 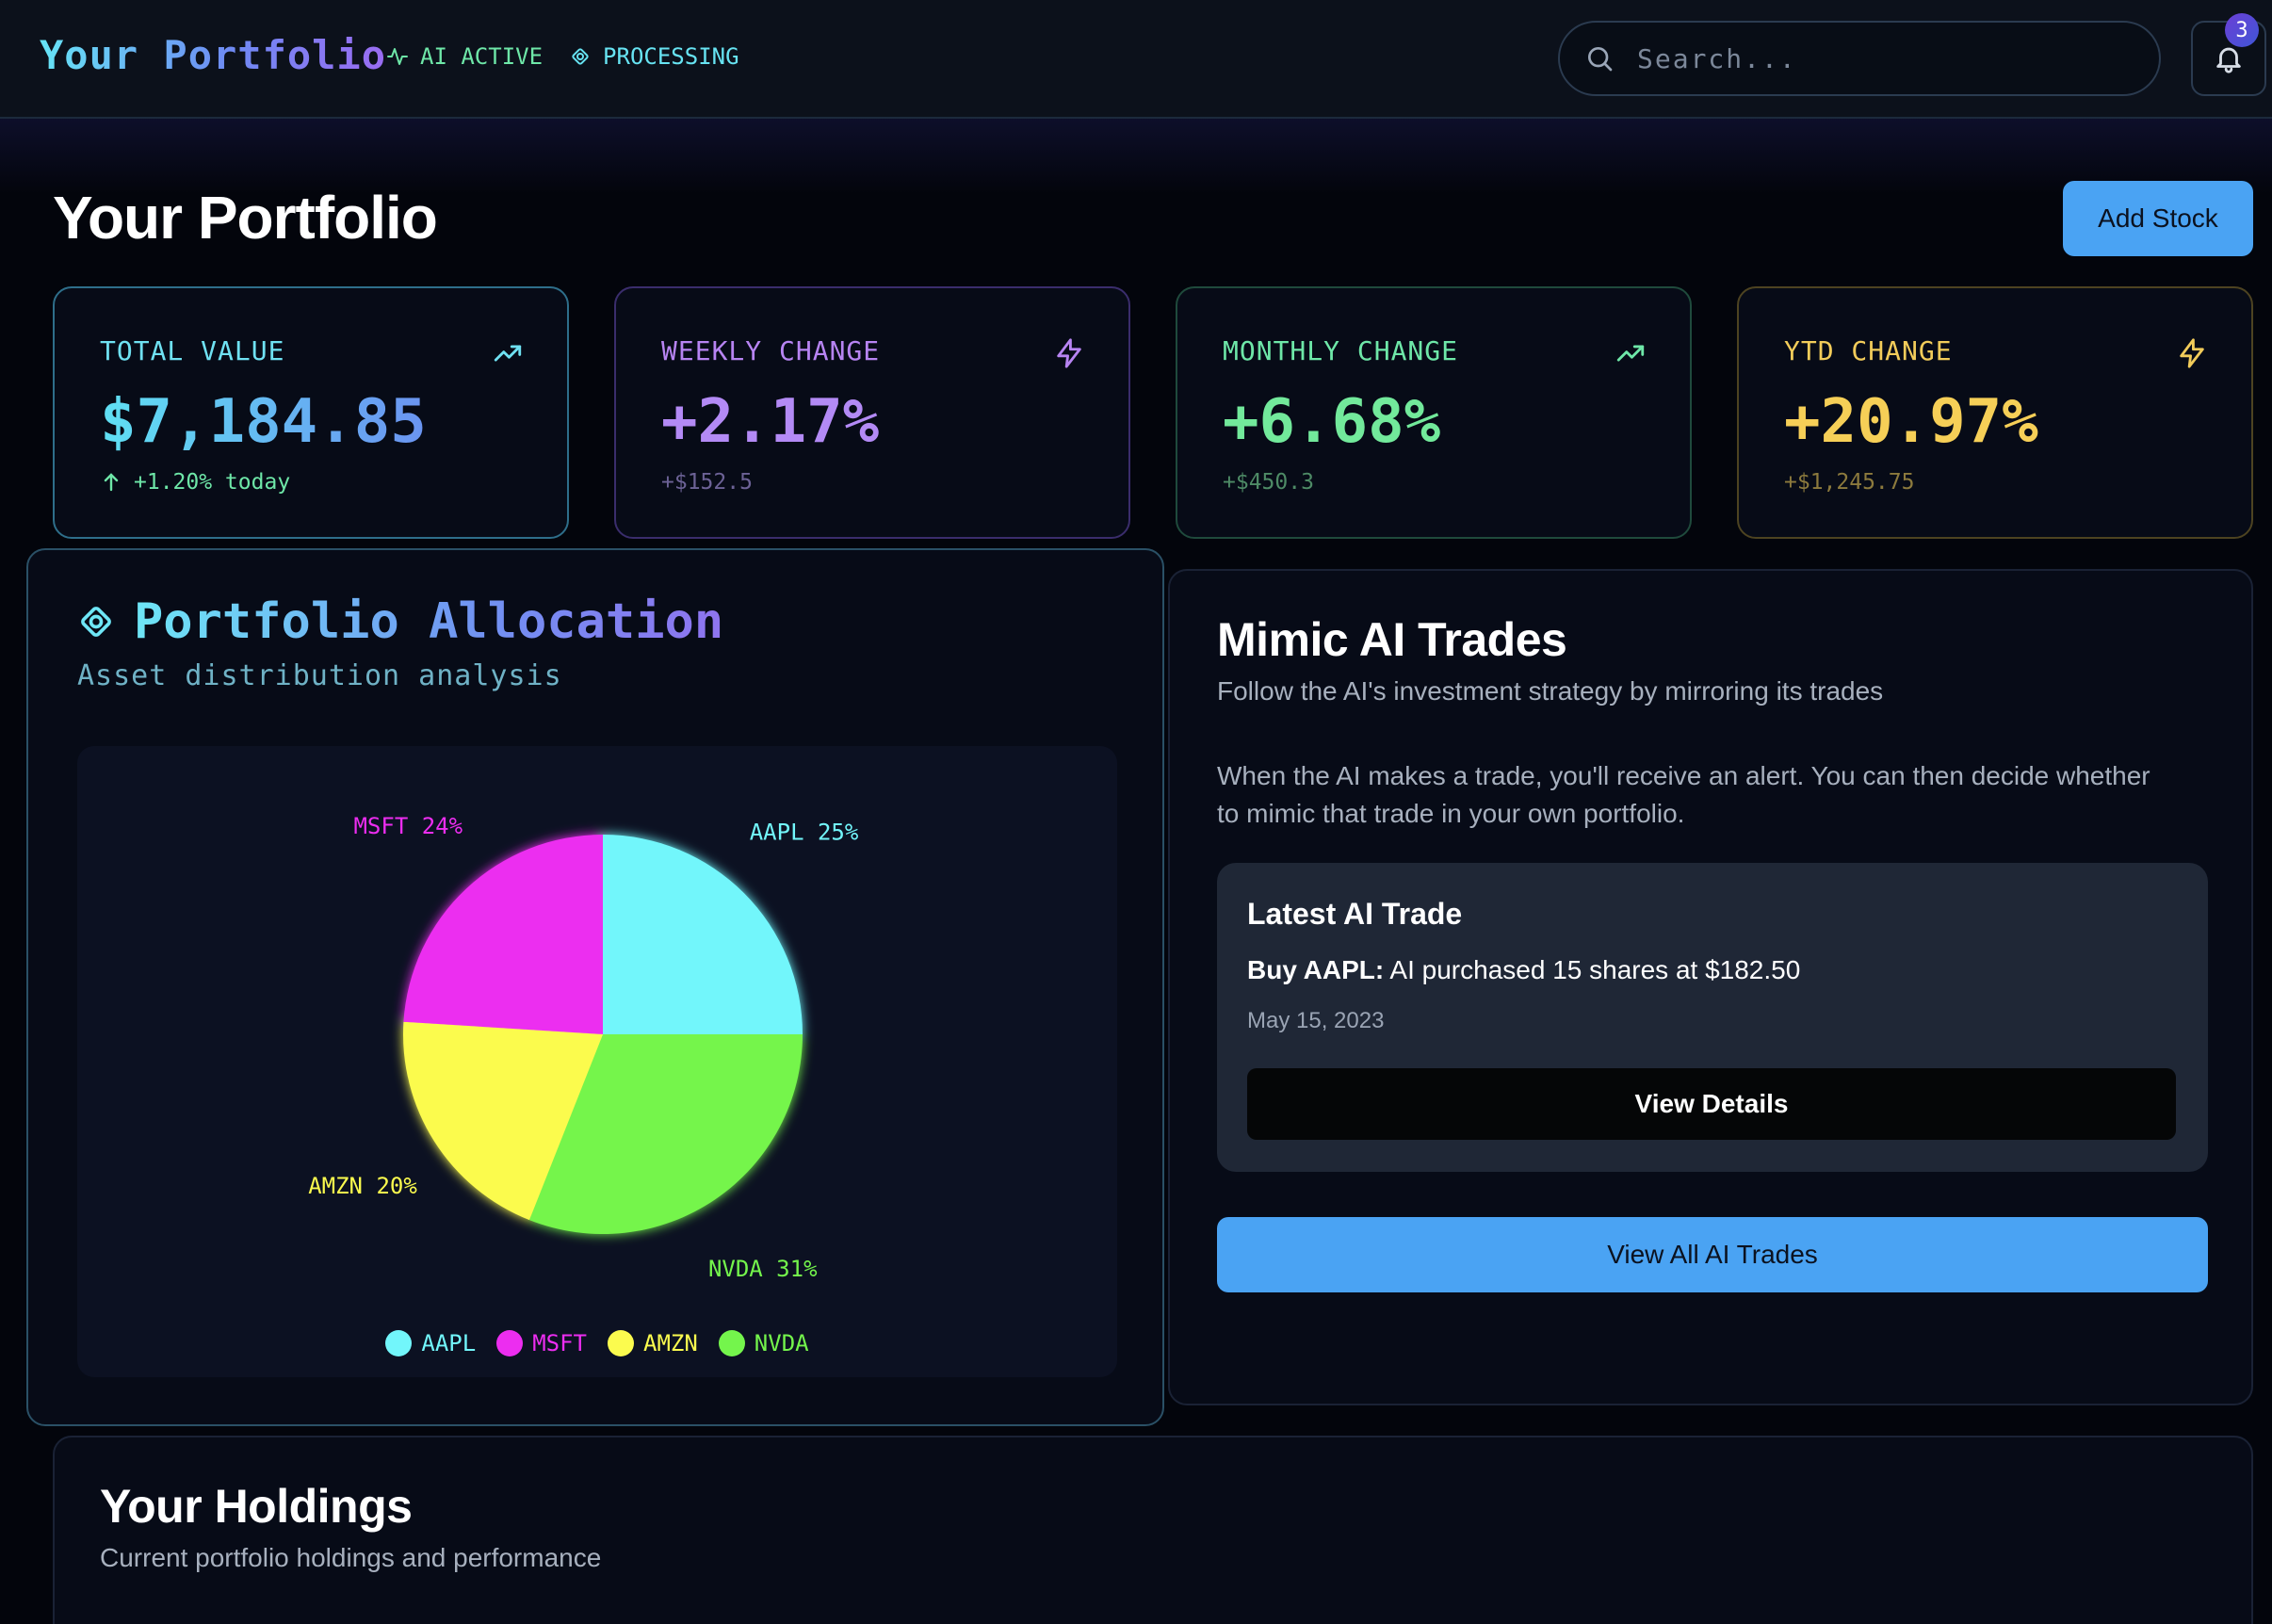 I want to click on legend-label: MSFT, so click(x=559, y=1343).